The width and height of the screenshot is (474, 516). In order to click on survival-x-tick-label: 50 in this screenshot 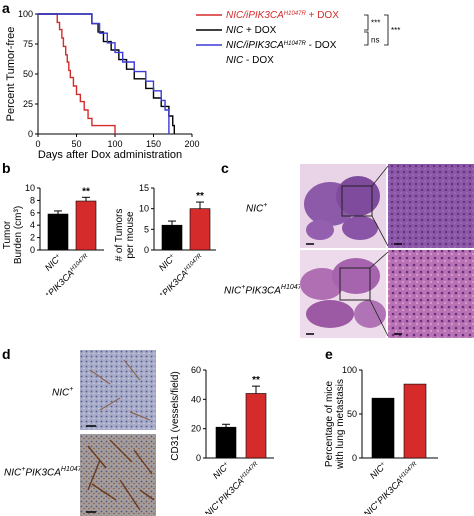, I will do `click(76, 144)`.